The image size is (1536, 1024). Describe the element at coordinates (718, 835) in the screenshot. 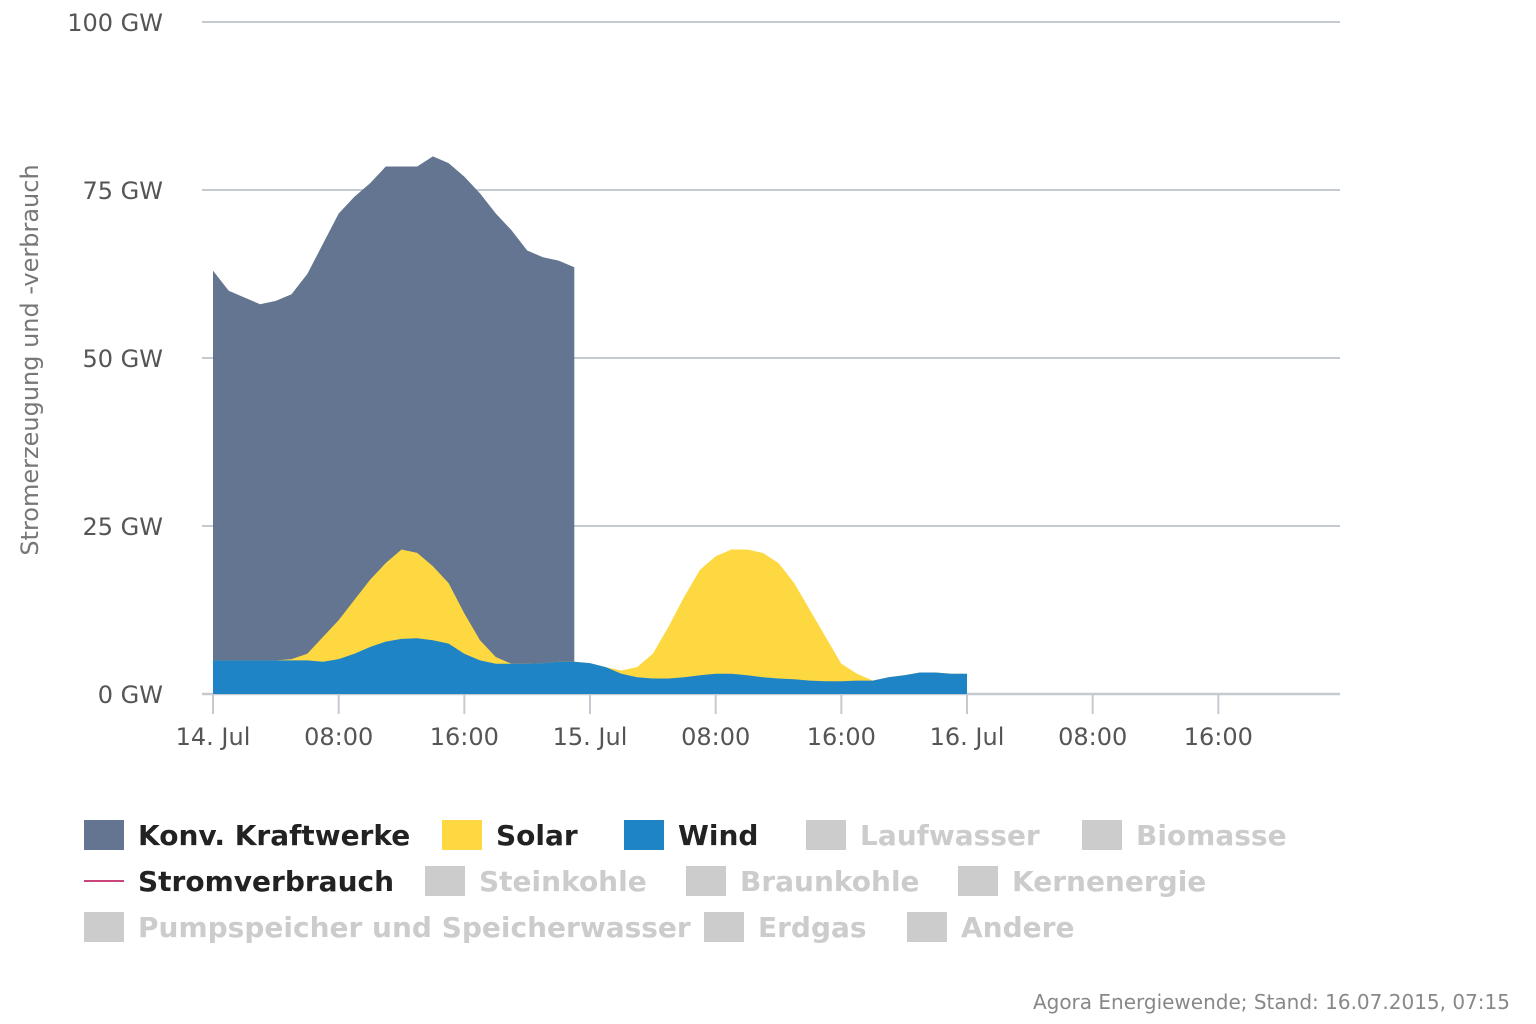

I see `legend-label: Wind` at that location.